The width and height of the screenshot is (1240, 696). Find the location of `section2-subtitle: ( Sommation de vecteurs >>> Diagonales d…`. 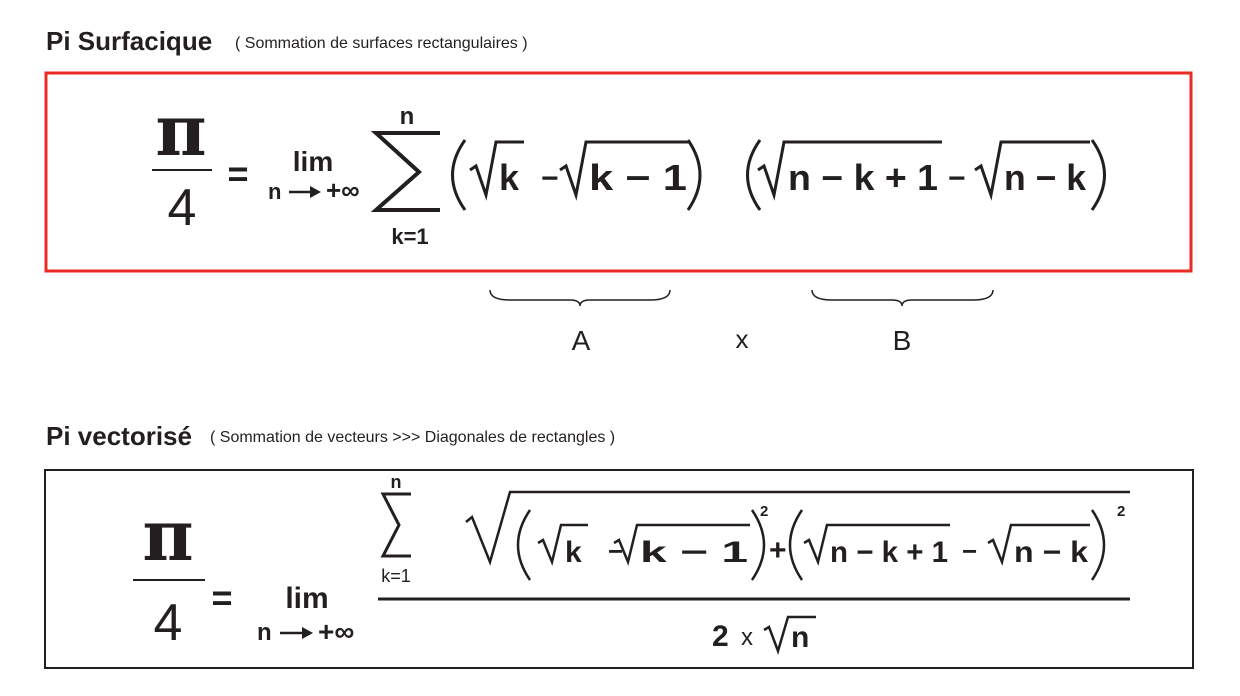

section2-subtitle: ( Sommation de vecteurs >>> Diagonales d… is located at coordinates (413, 437).